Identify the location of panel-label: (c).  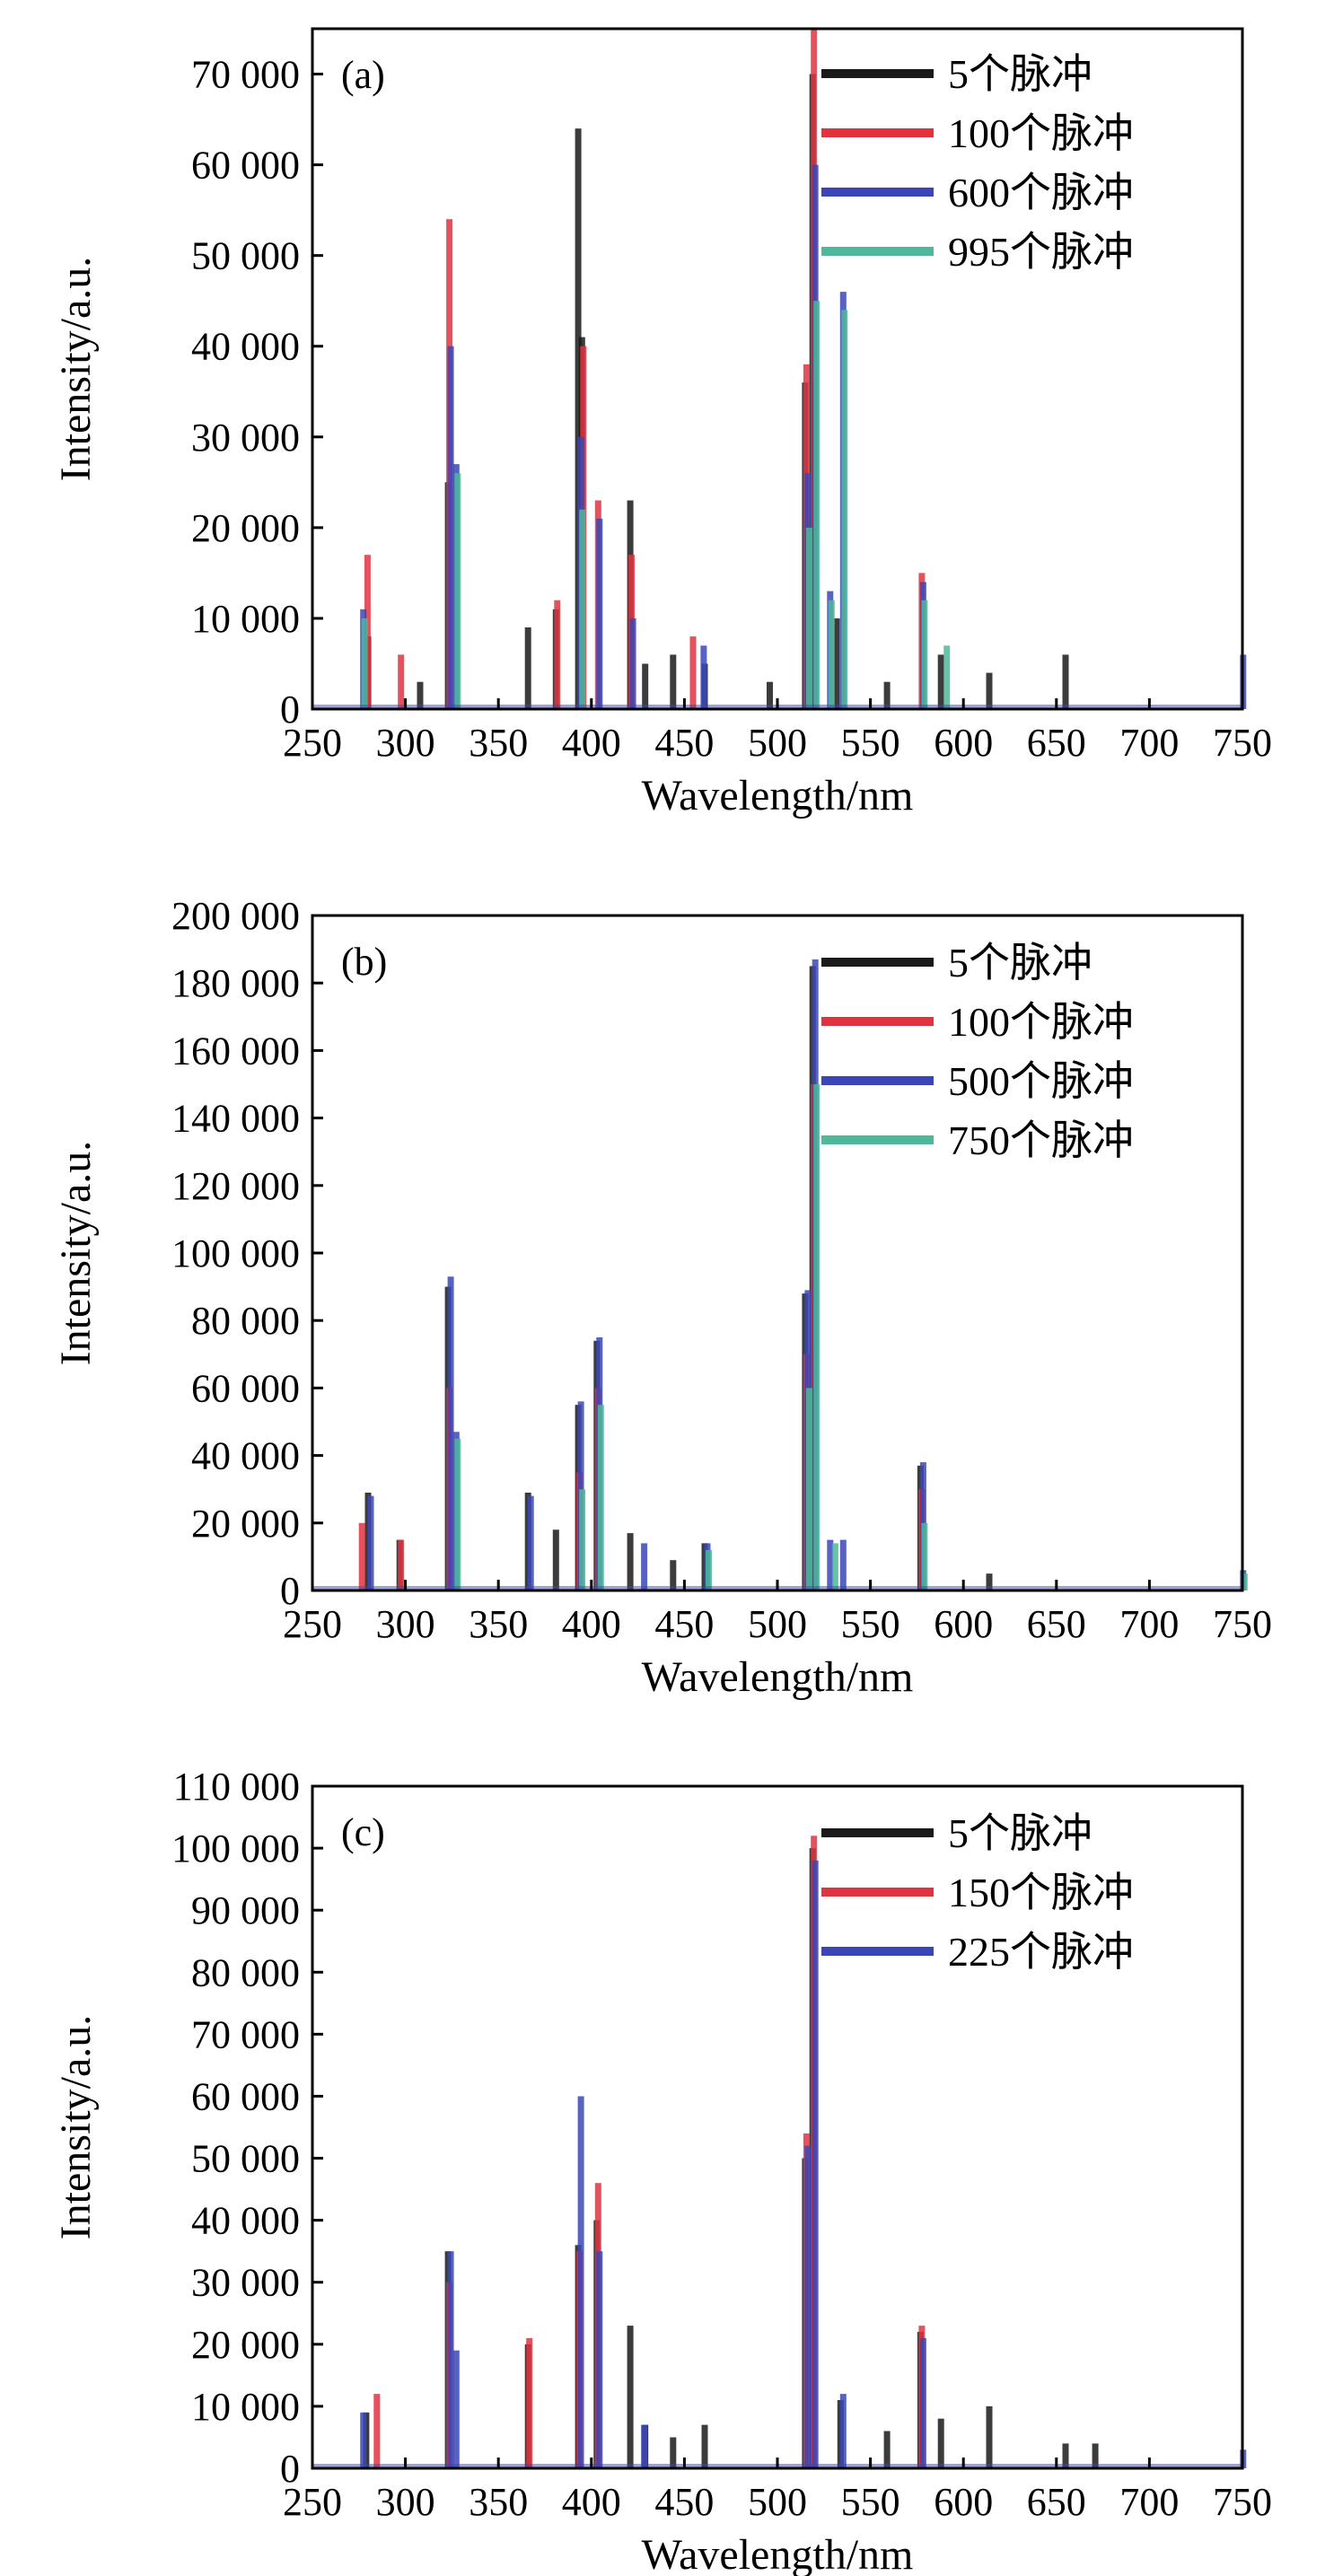
(363, 1832).